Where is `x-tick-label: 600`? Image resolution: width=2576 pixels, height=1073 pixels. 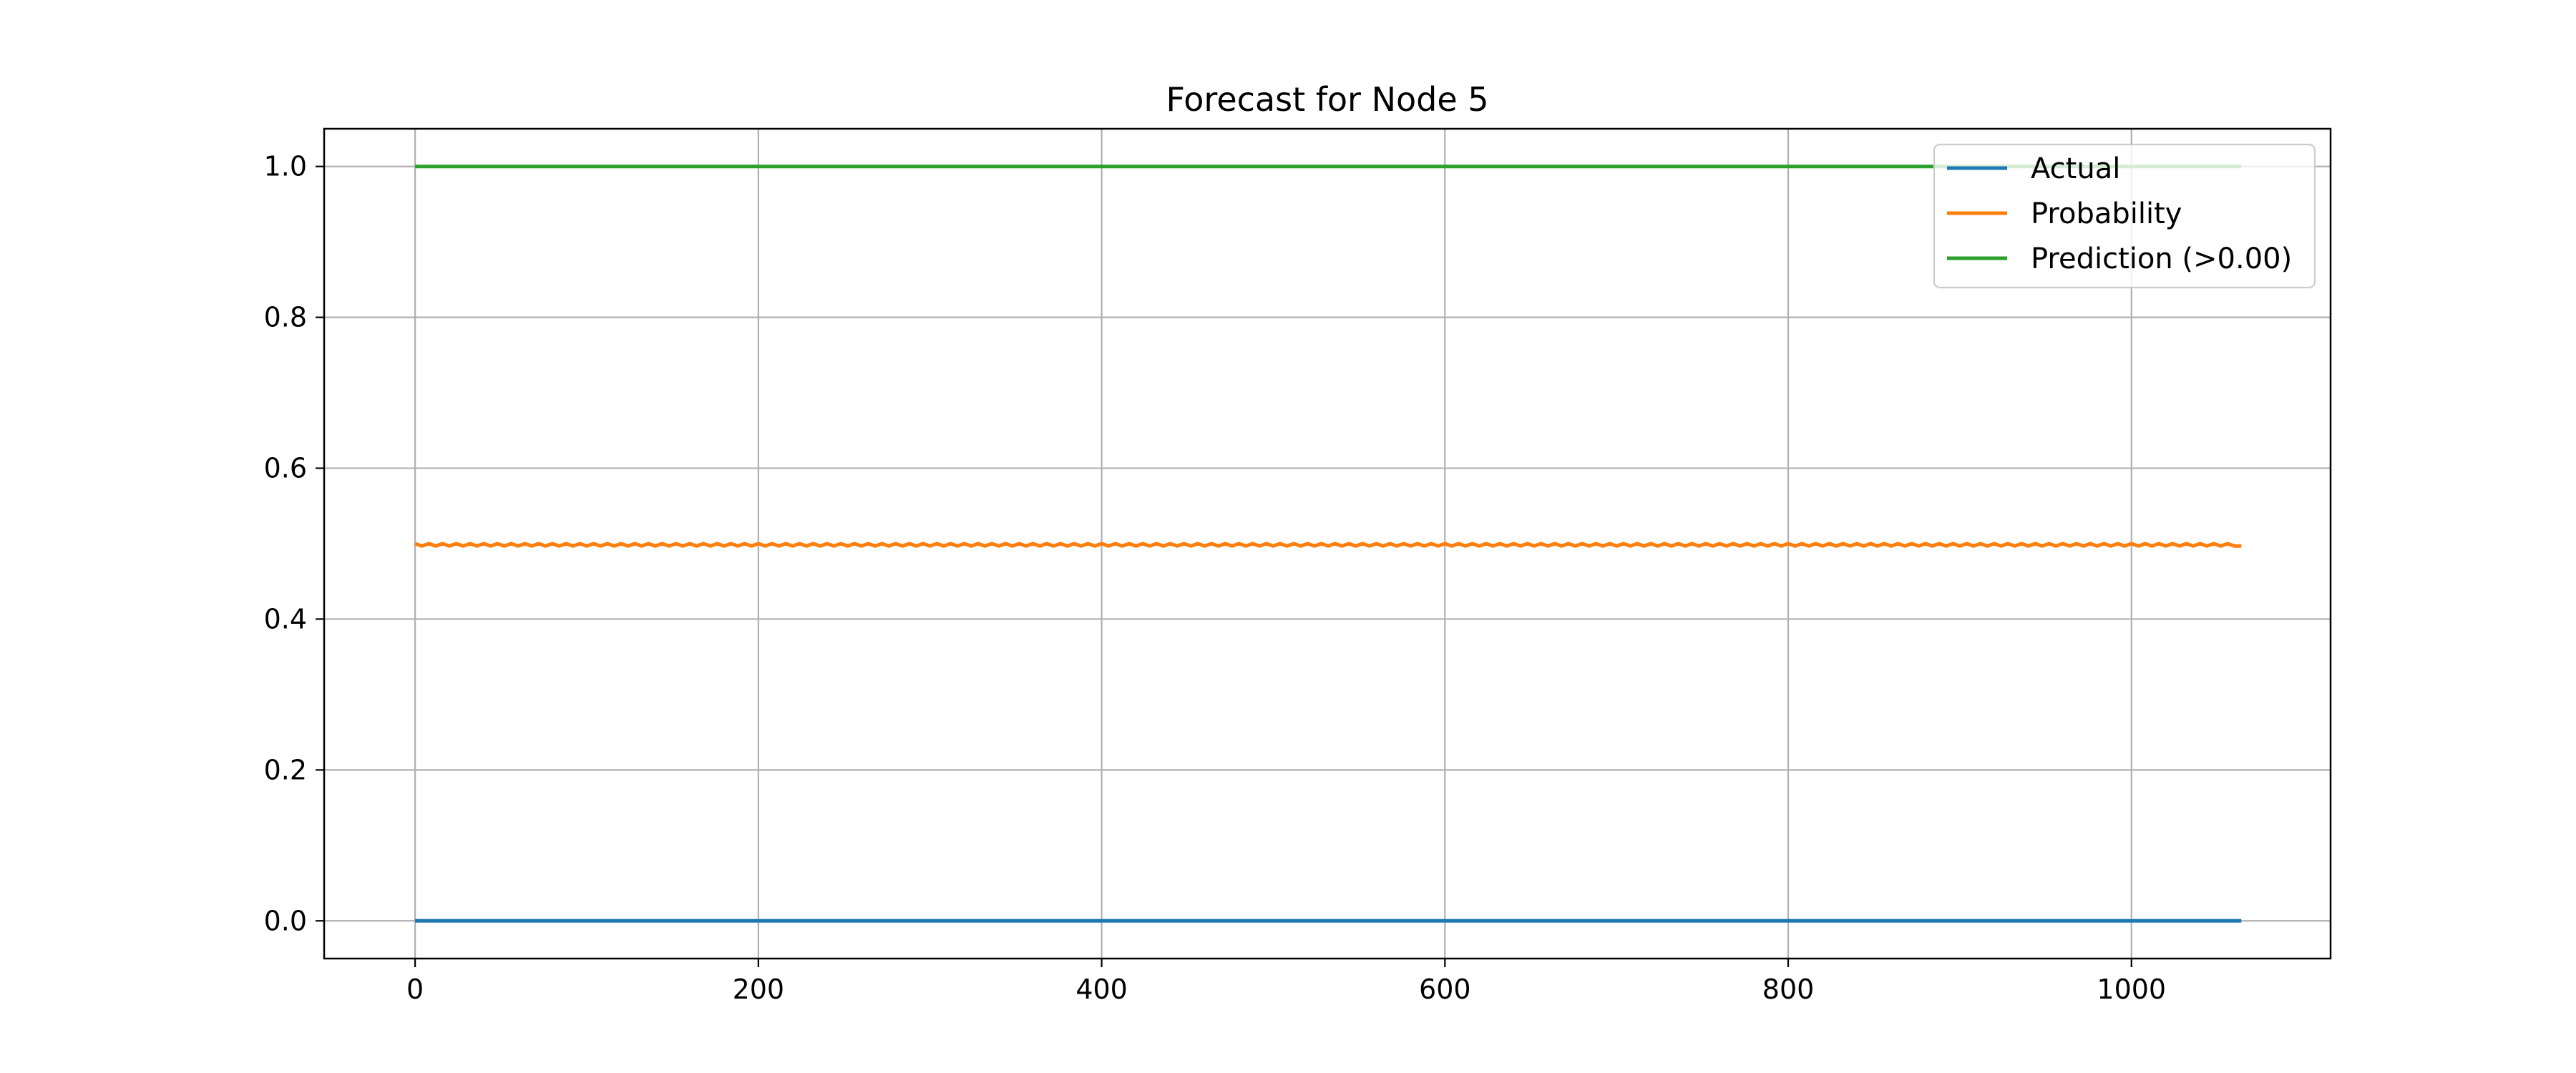 x-tick-label: 600 is located at coordinates (1445, 990).